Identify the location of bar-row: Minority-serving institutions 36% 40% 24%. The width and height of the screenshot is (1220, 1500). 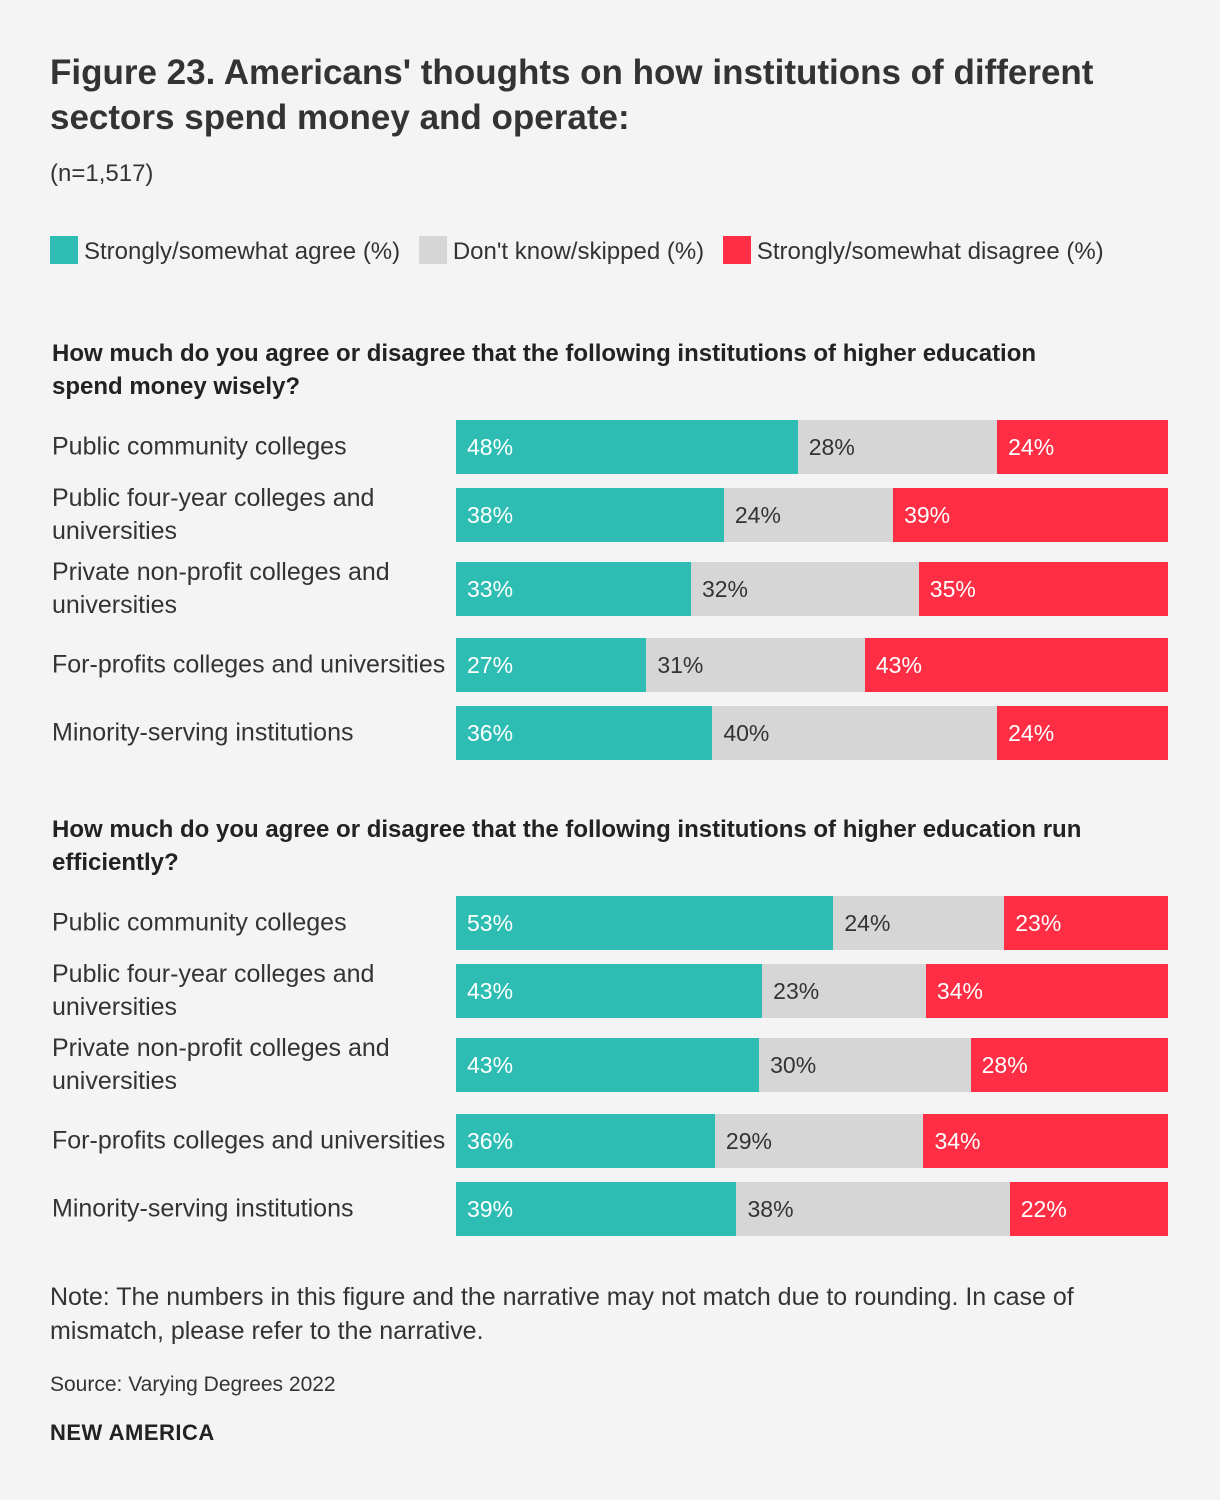
(610, 733).